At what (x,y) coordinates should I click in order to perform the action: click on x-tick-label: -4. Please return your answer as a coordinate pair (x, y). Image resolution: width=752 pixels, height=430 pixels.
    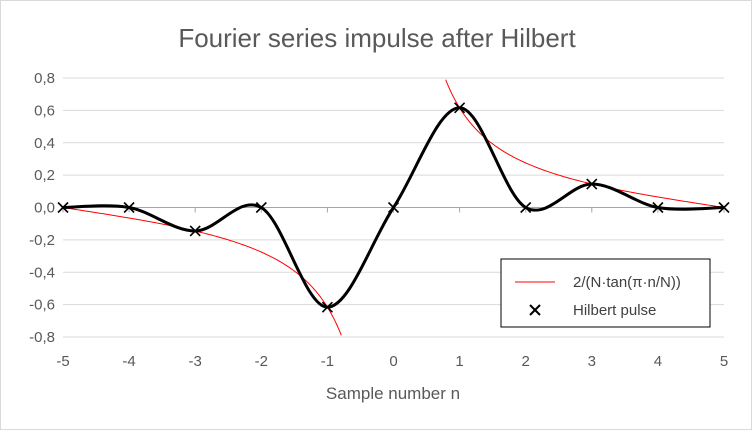
    Looking at the image, I should click on (128, 361).